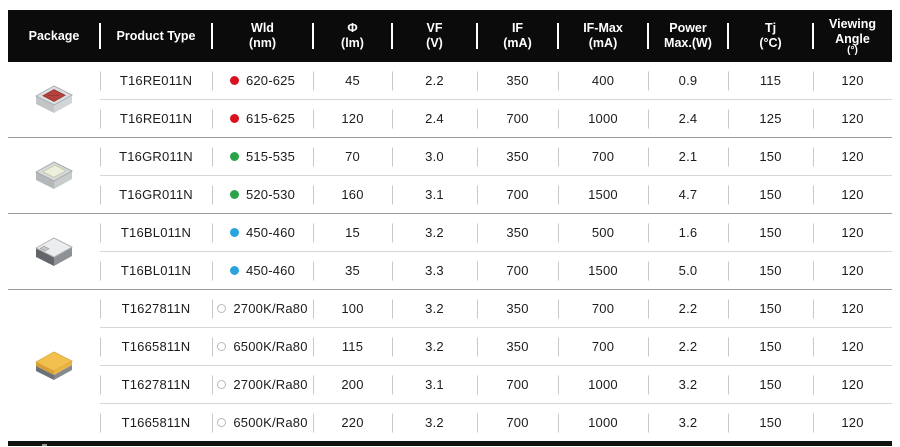  I want to click on column-header-line: Package, so click(54, 35).